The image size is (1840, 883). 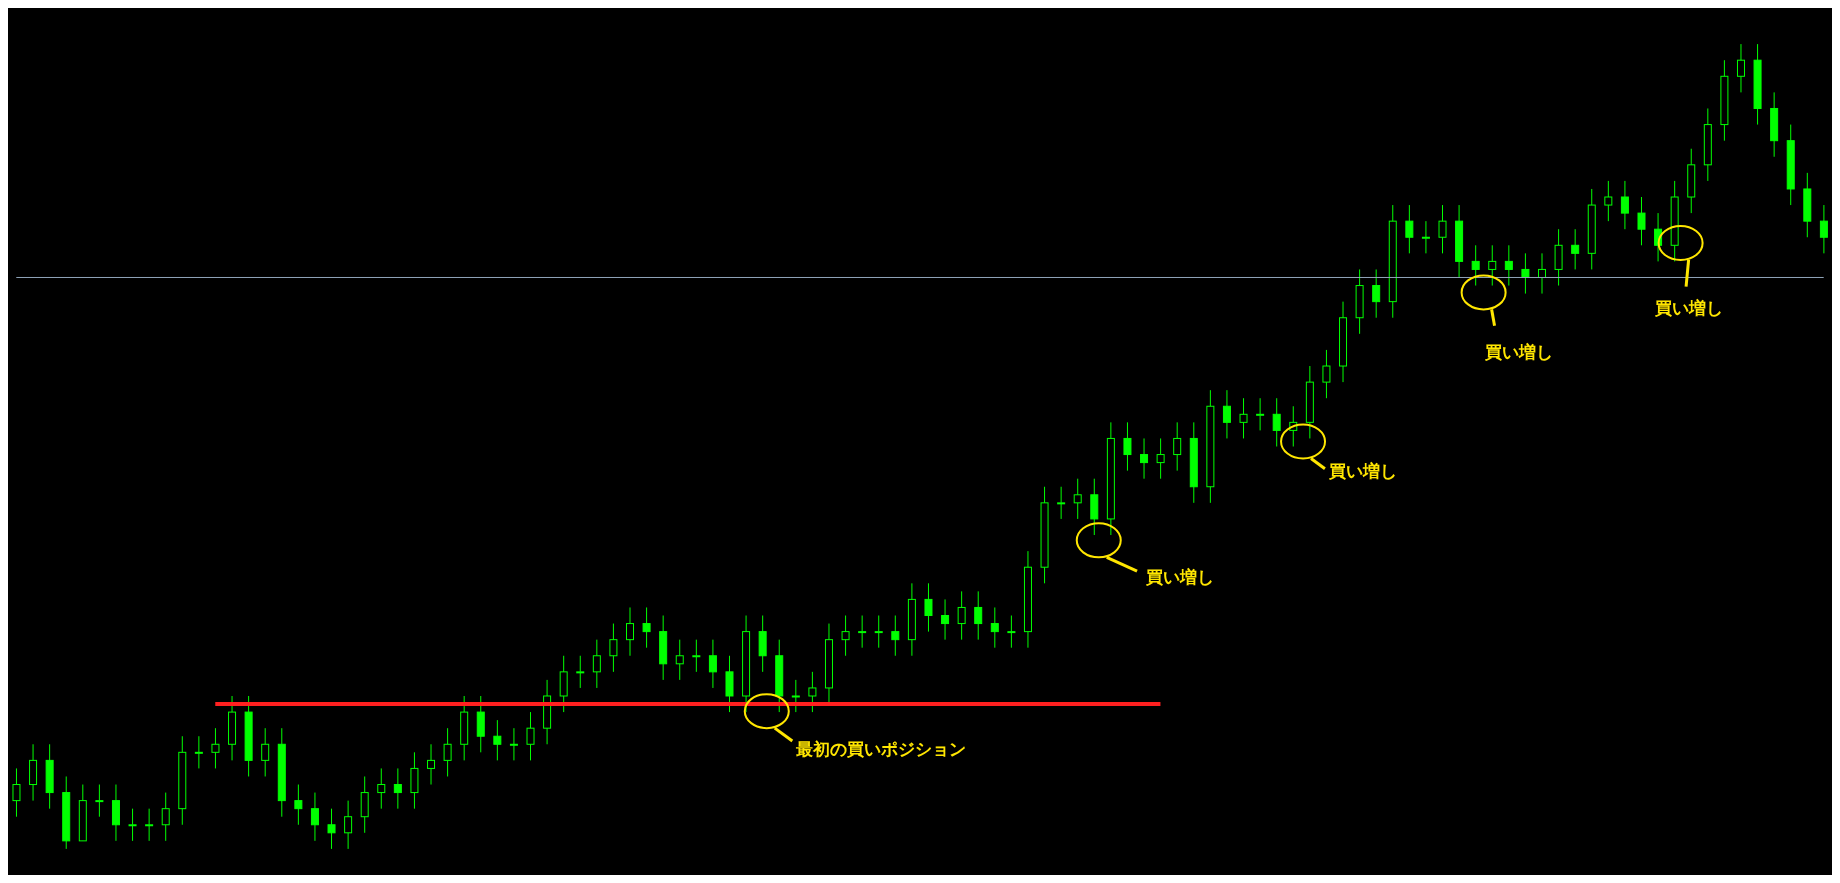 I want to click on annotation: 最初の買いポジション, so click(x=880, y=749).